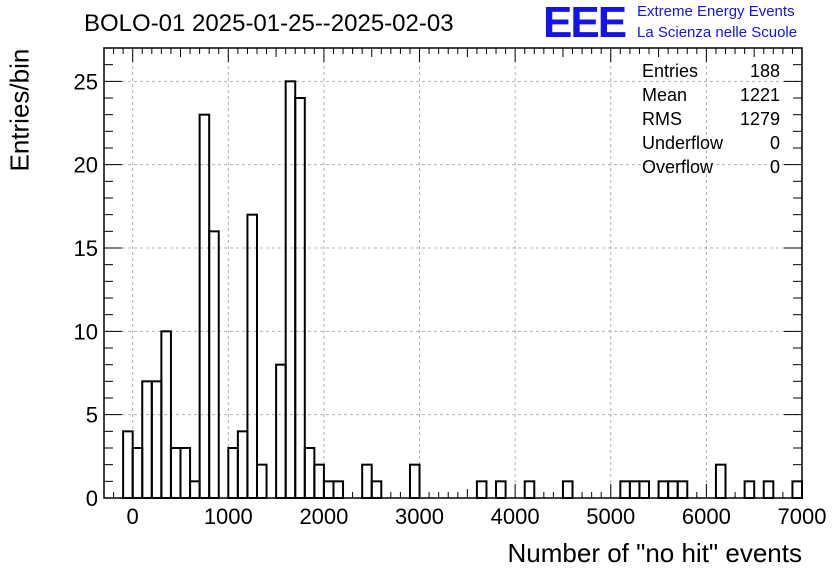 The height and width of the screenshot is (572, 836). What do you see at coordinates (706, 516) in the screenshot?
I see `x-tick-label: 6000` at bounding box center [706, 516].